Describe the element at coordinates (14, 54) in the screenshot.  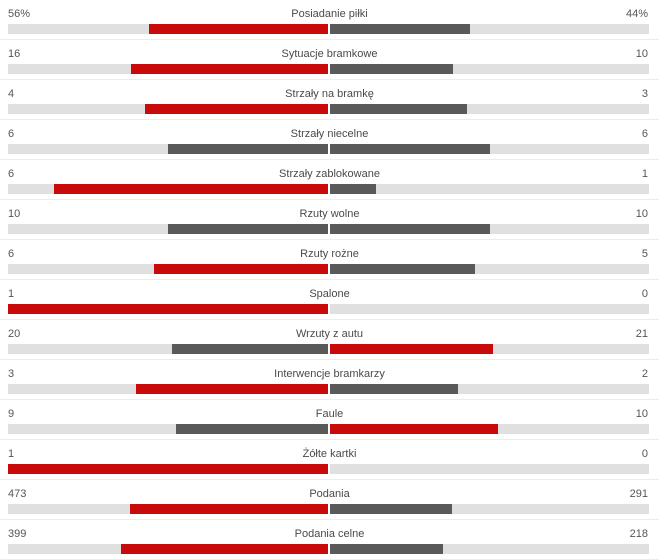
I see `home-value: 16` at that location.